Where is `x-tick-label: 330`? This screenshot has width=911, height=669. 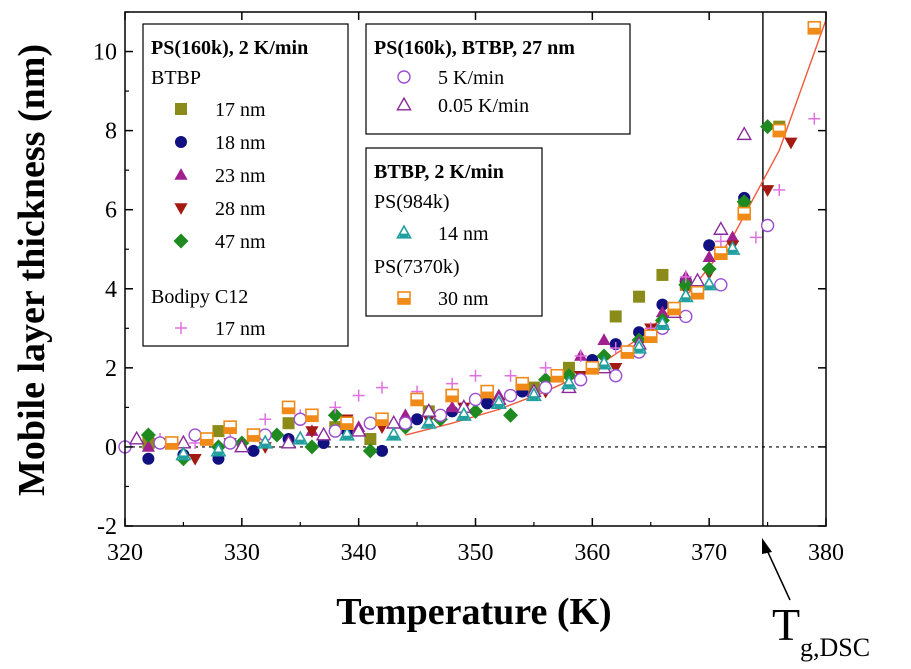
x-tick-label: 330 is located at coordinates (242, 553).